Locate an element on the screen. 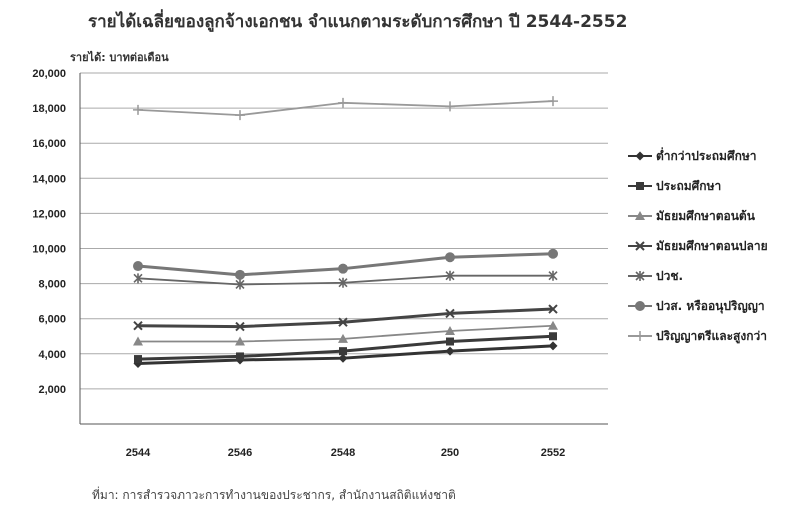  legend-label: ปวช. is located at coordinates (669, 276).